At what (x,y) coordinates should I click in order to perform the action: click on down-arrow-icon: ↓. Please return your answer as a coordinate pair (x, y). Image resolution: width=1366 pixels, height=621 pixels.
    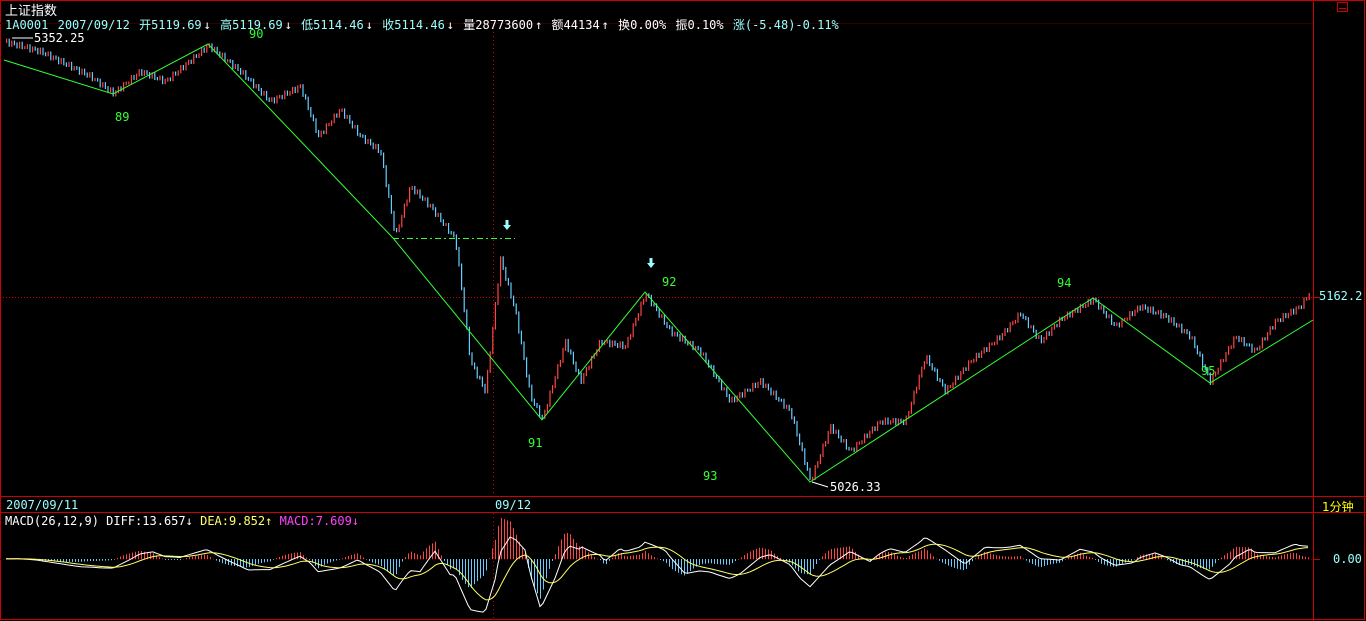
    Looking at the image, I should click on (207, 25).